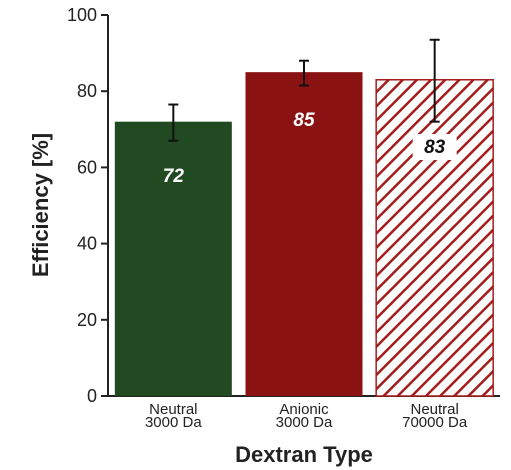 Image resolution: width=511 pixels, height=470 pixels. I want to click on data-labels: 72 85 83, so click(310, 148).